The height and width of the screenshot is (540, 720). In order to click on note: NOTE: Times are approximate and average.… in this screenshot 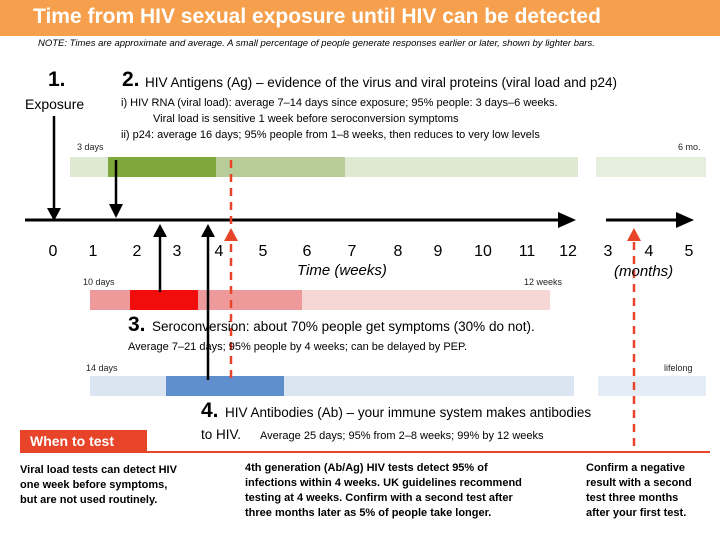, I will do `click(316, 43)`.